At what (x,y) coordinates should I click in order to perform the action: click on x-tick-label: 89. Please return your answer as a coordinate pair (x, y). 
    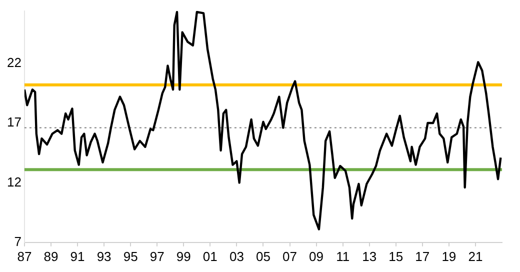
    Looking at the image, I should click on (51, 256).